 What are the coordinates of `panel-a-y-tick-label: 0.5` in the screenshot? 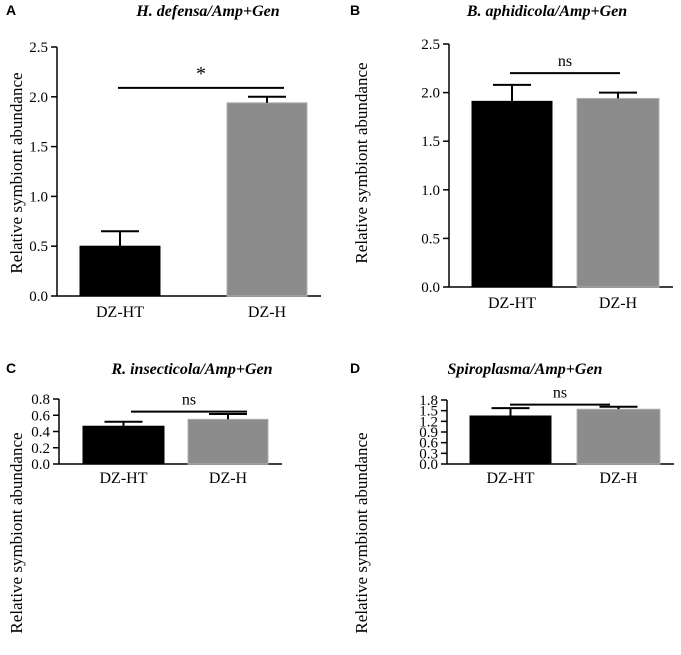 It's located at (38, 247).